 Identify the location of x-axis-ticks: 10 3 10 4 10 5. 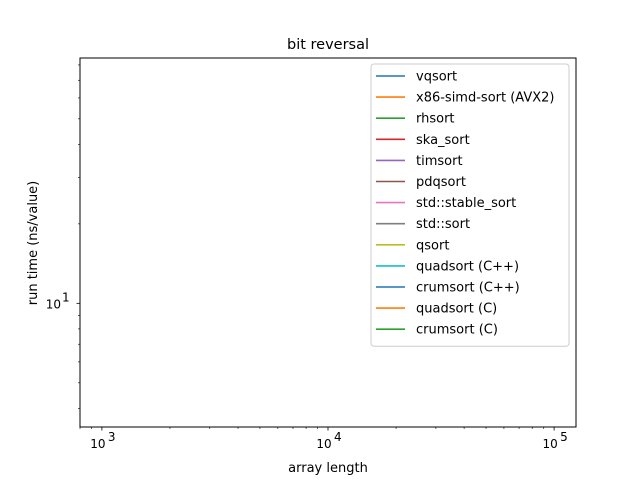
(323, 439).